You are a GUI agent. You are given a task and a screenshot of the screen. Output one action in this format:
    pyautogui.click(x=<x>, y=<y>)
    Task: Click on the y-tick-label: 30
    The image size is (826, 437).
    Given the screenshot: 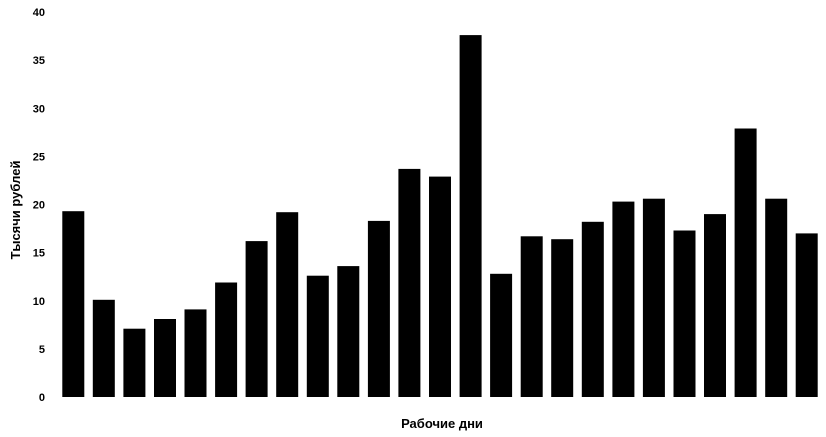 What is the action you would take?
    pyautogui.click(x=39, y=109)
    